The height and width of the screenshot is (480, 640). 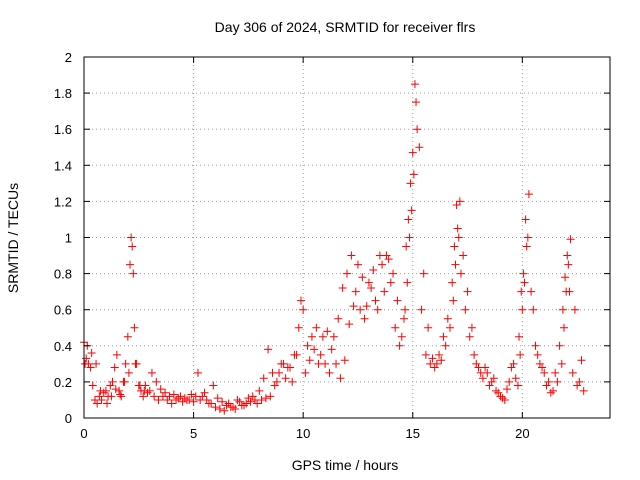 What do you see at coordinates (303, 433) in the screenshot?
I see `x-tick-label: 10` at bounding box center [303, 433].